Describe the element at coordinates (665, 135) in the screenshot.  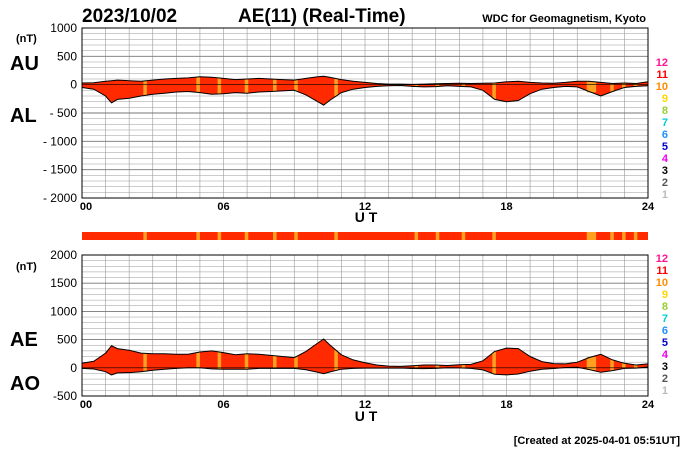
I see `legend-count: 6` at that location.